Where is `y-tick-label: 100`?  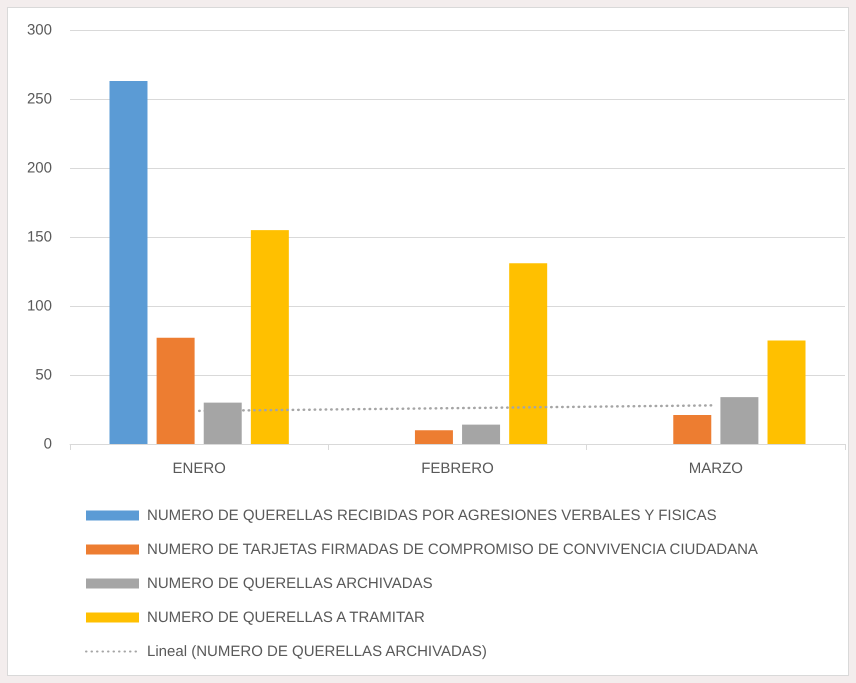 y-tick-label: 100 is located at coordinates (39, 306).